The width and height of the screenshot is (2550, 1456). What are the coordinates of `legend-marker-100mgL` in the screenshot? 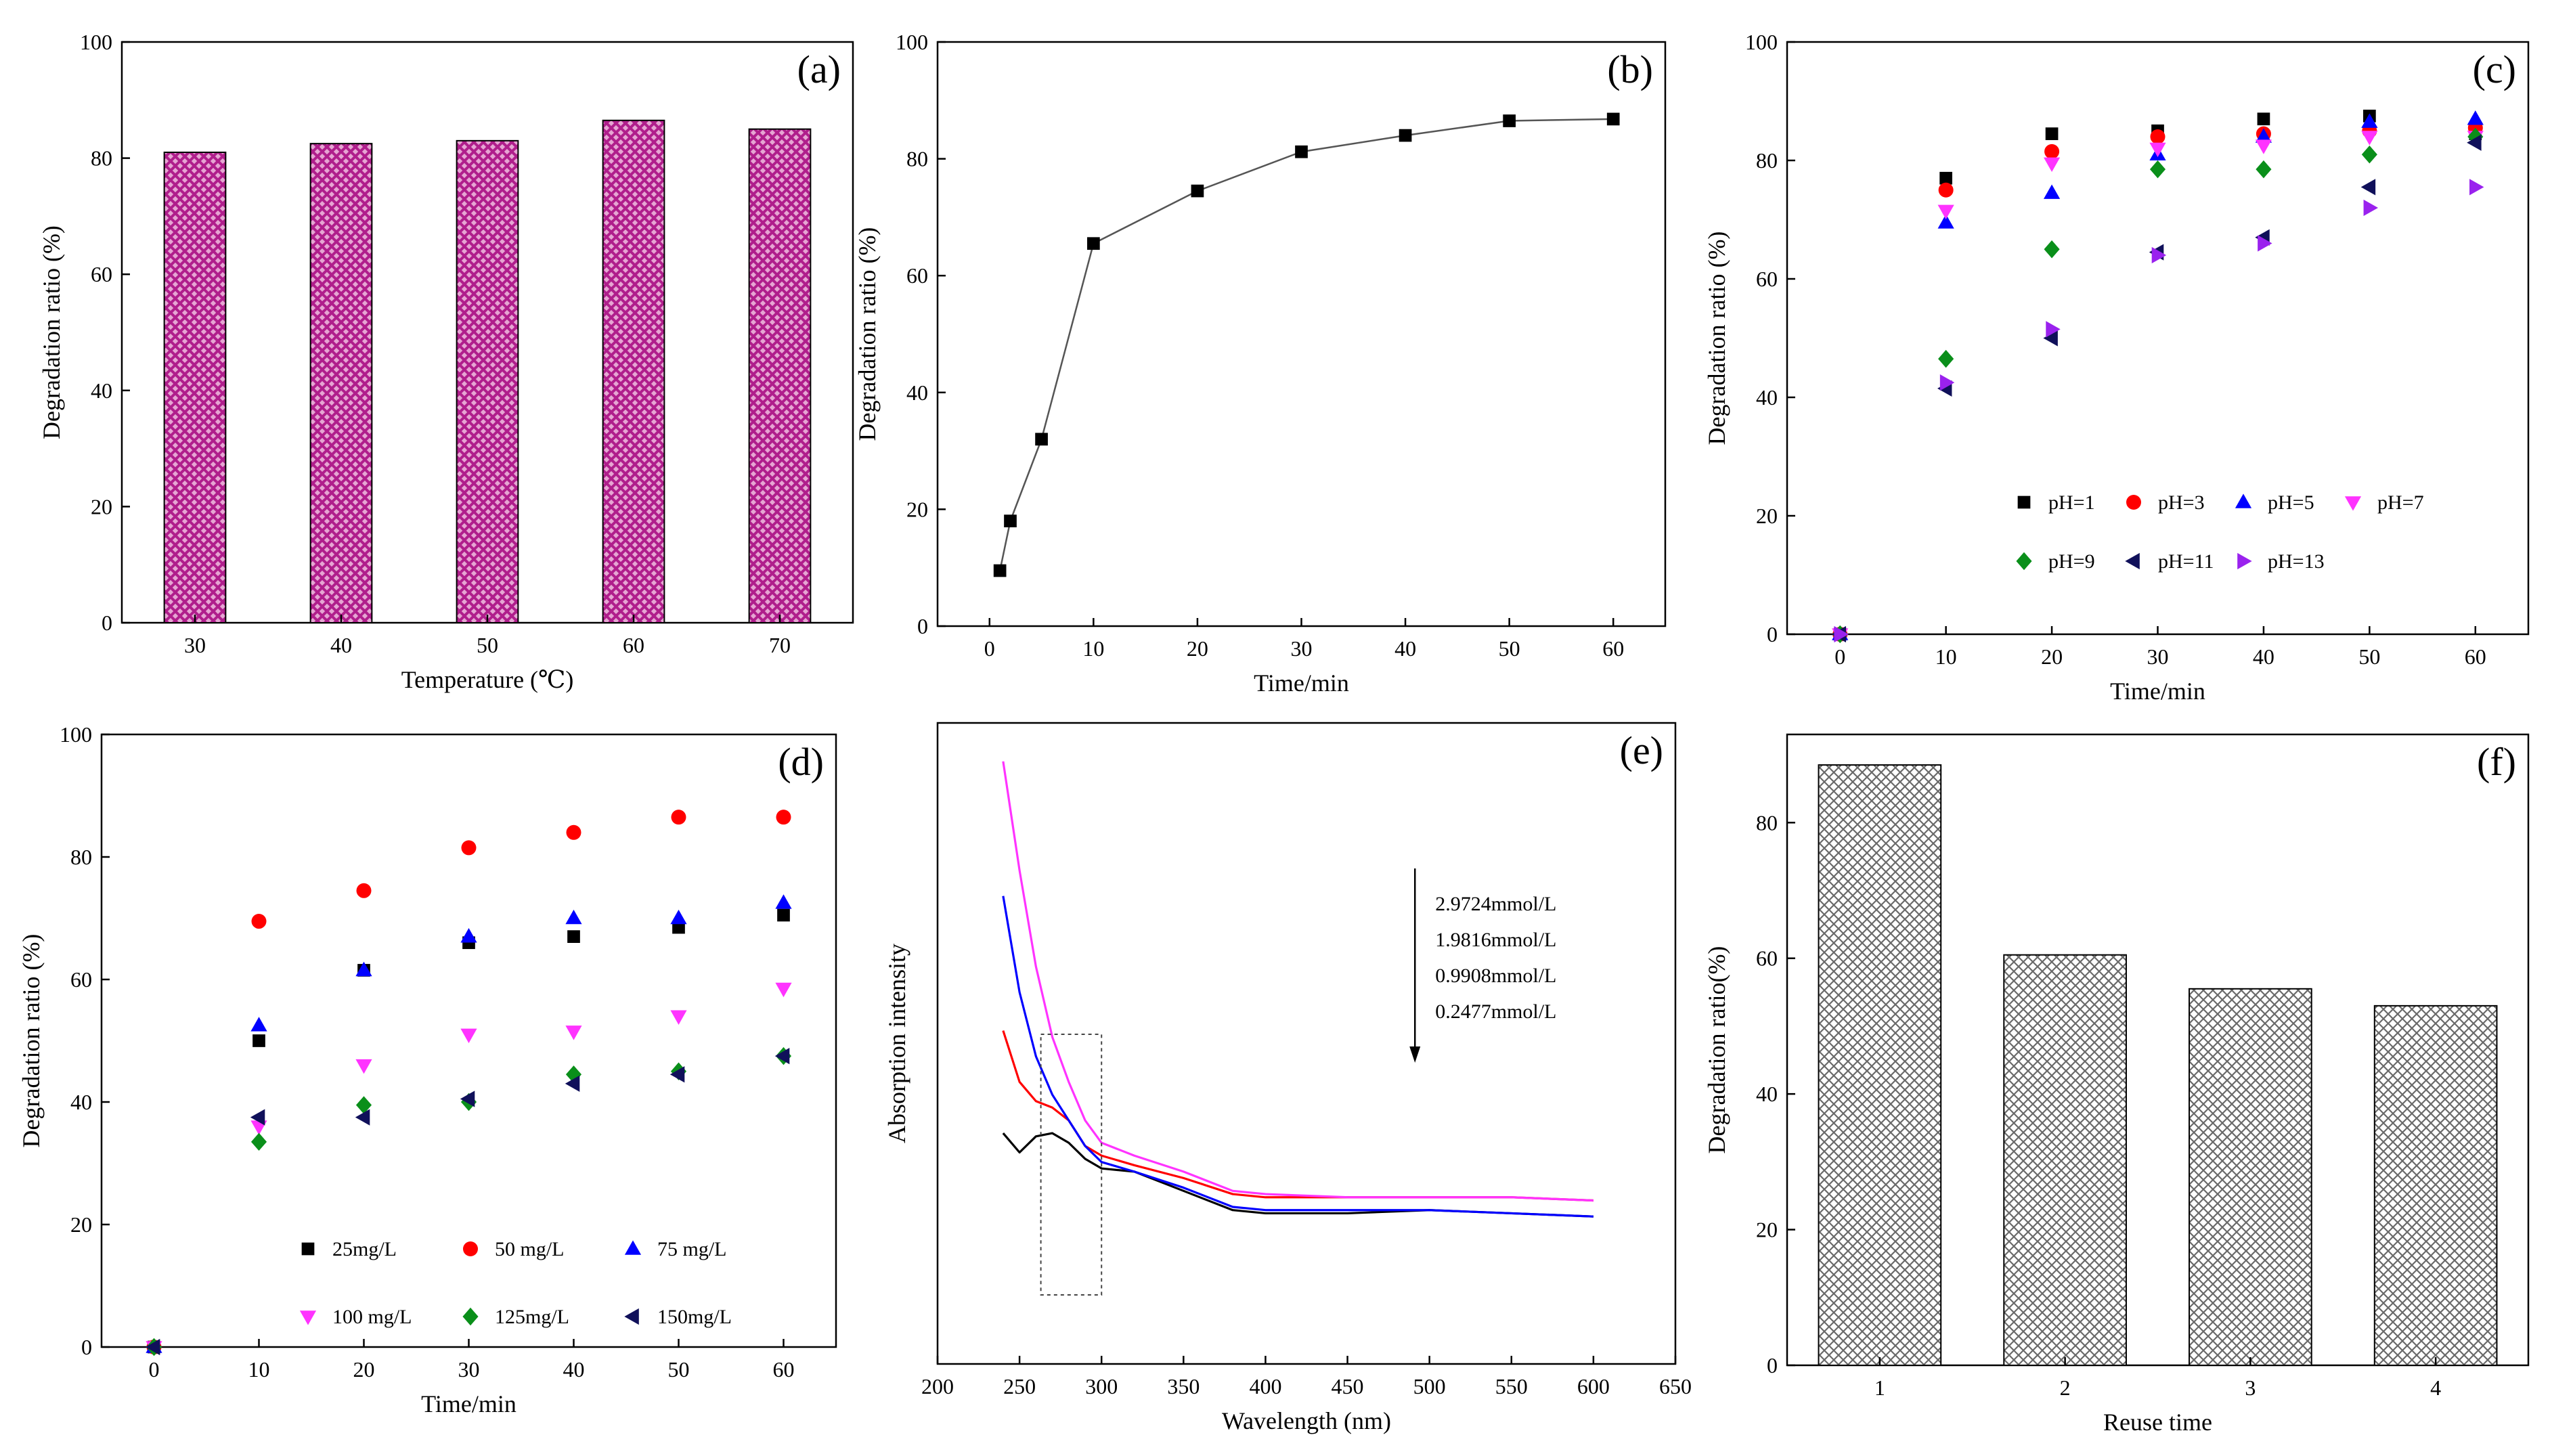 It's located at (308, 1317).